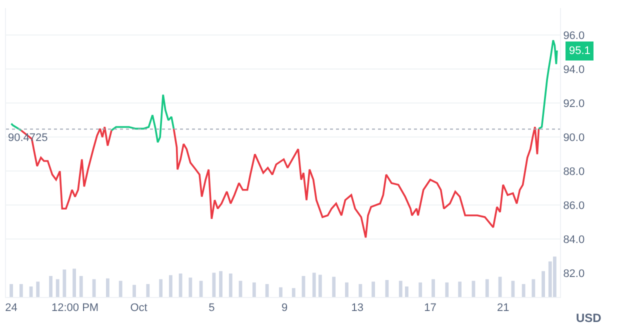  Describe the element at coordinates (574, 104) in the screenshot. I see `y-tick-label: 92.0` at that location.